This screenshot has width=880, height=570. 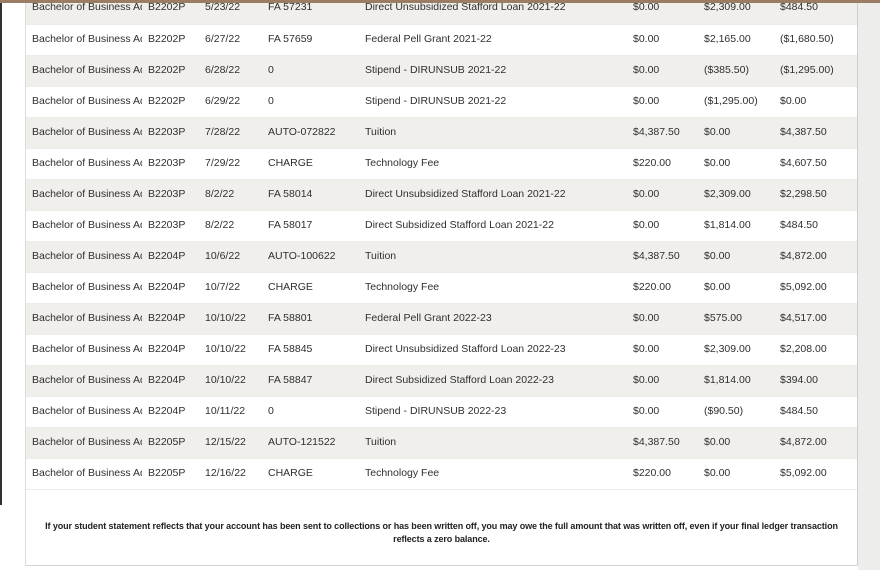 What do you see at coordinates (736, 40) in the screenshot?
I see `cell-credits: $2,165.00` at bounding box center [736, 40].